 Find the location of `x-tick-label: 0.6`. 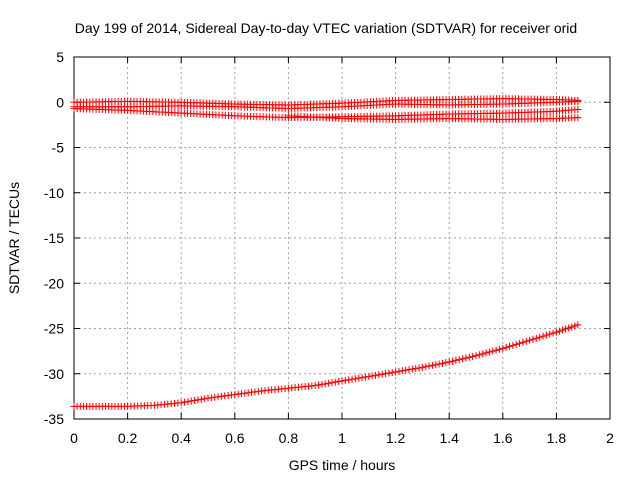

x-tick-label: 0.6 is located at coordinates (235, 438).